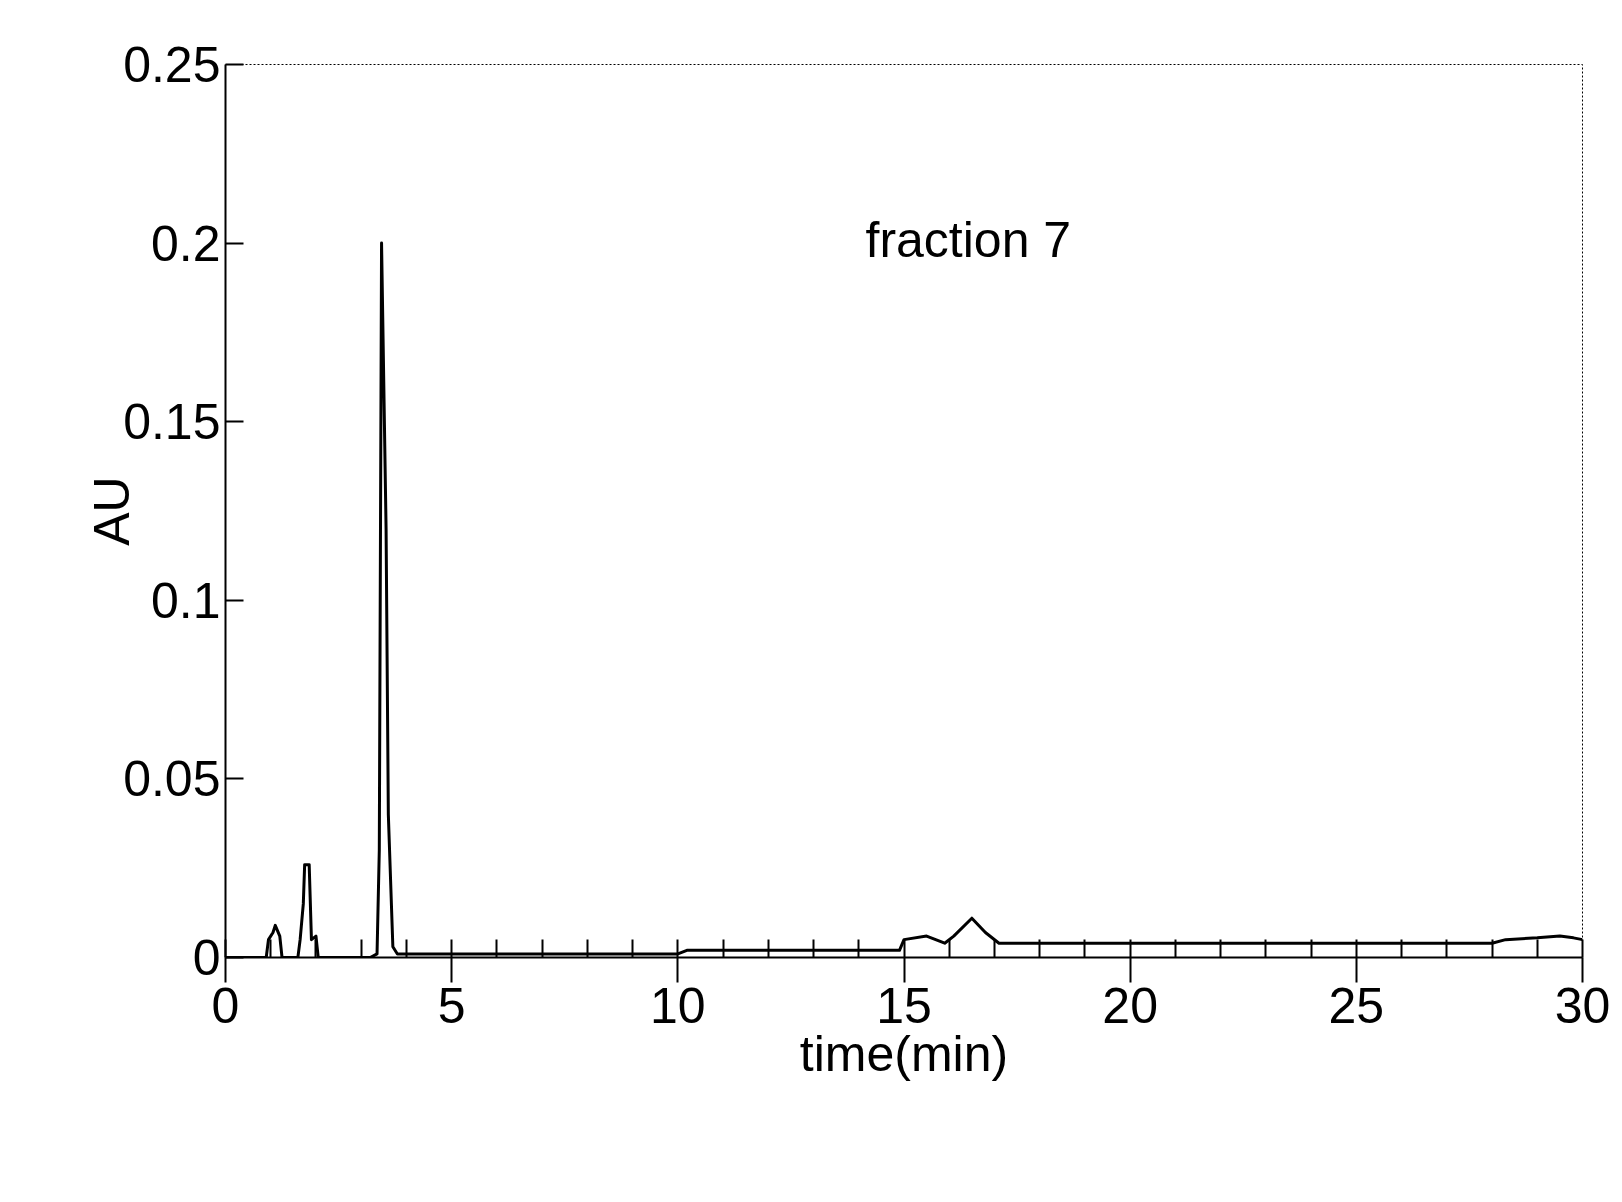 The width and height of the screenshot is (1622, 1202). What do you see at coordinates (1582, 1005) in the screenshot?
I see `x-tick-label: 30` at bounding box center [1582, 1005].